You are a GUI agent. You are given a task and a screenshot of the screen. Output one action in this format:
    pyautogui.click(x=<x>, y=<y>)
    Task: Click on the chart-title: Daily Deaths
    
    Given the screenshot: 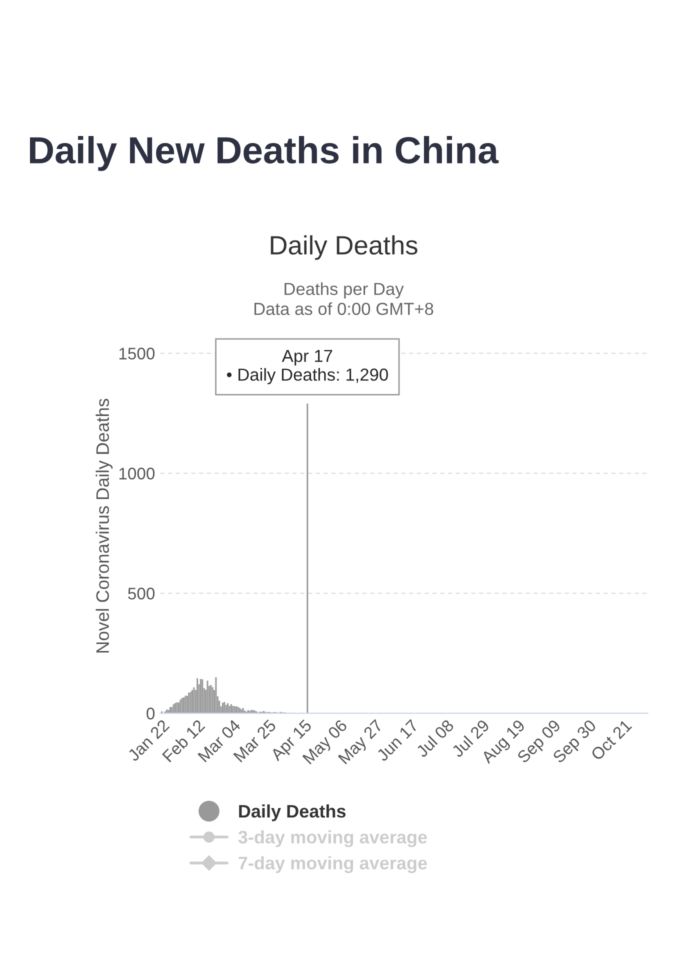 What is the action you would take?
    pyautogui.click(x=344, y=247)
    